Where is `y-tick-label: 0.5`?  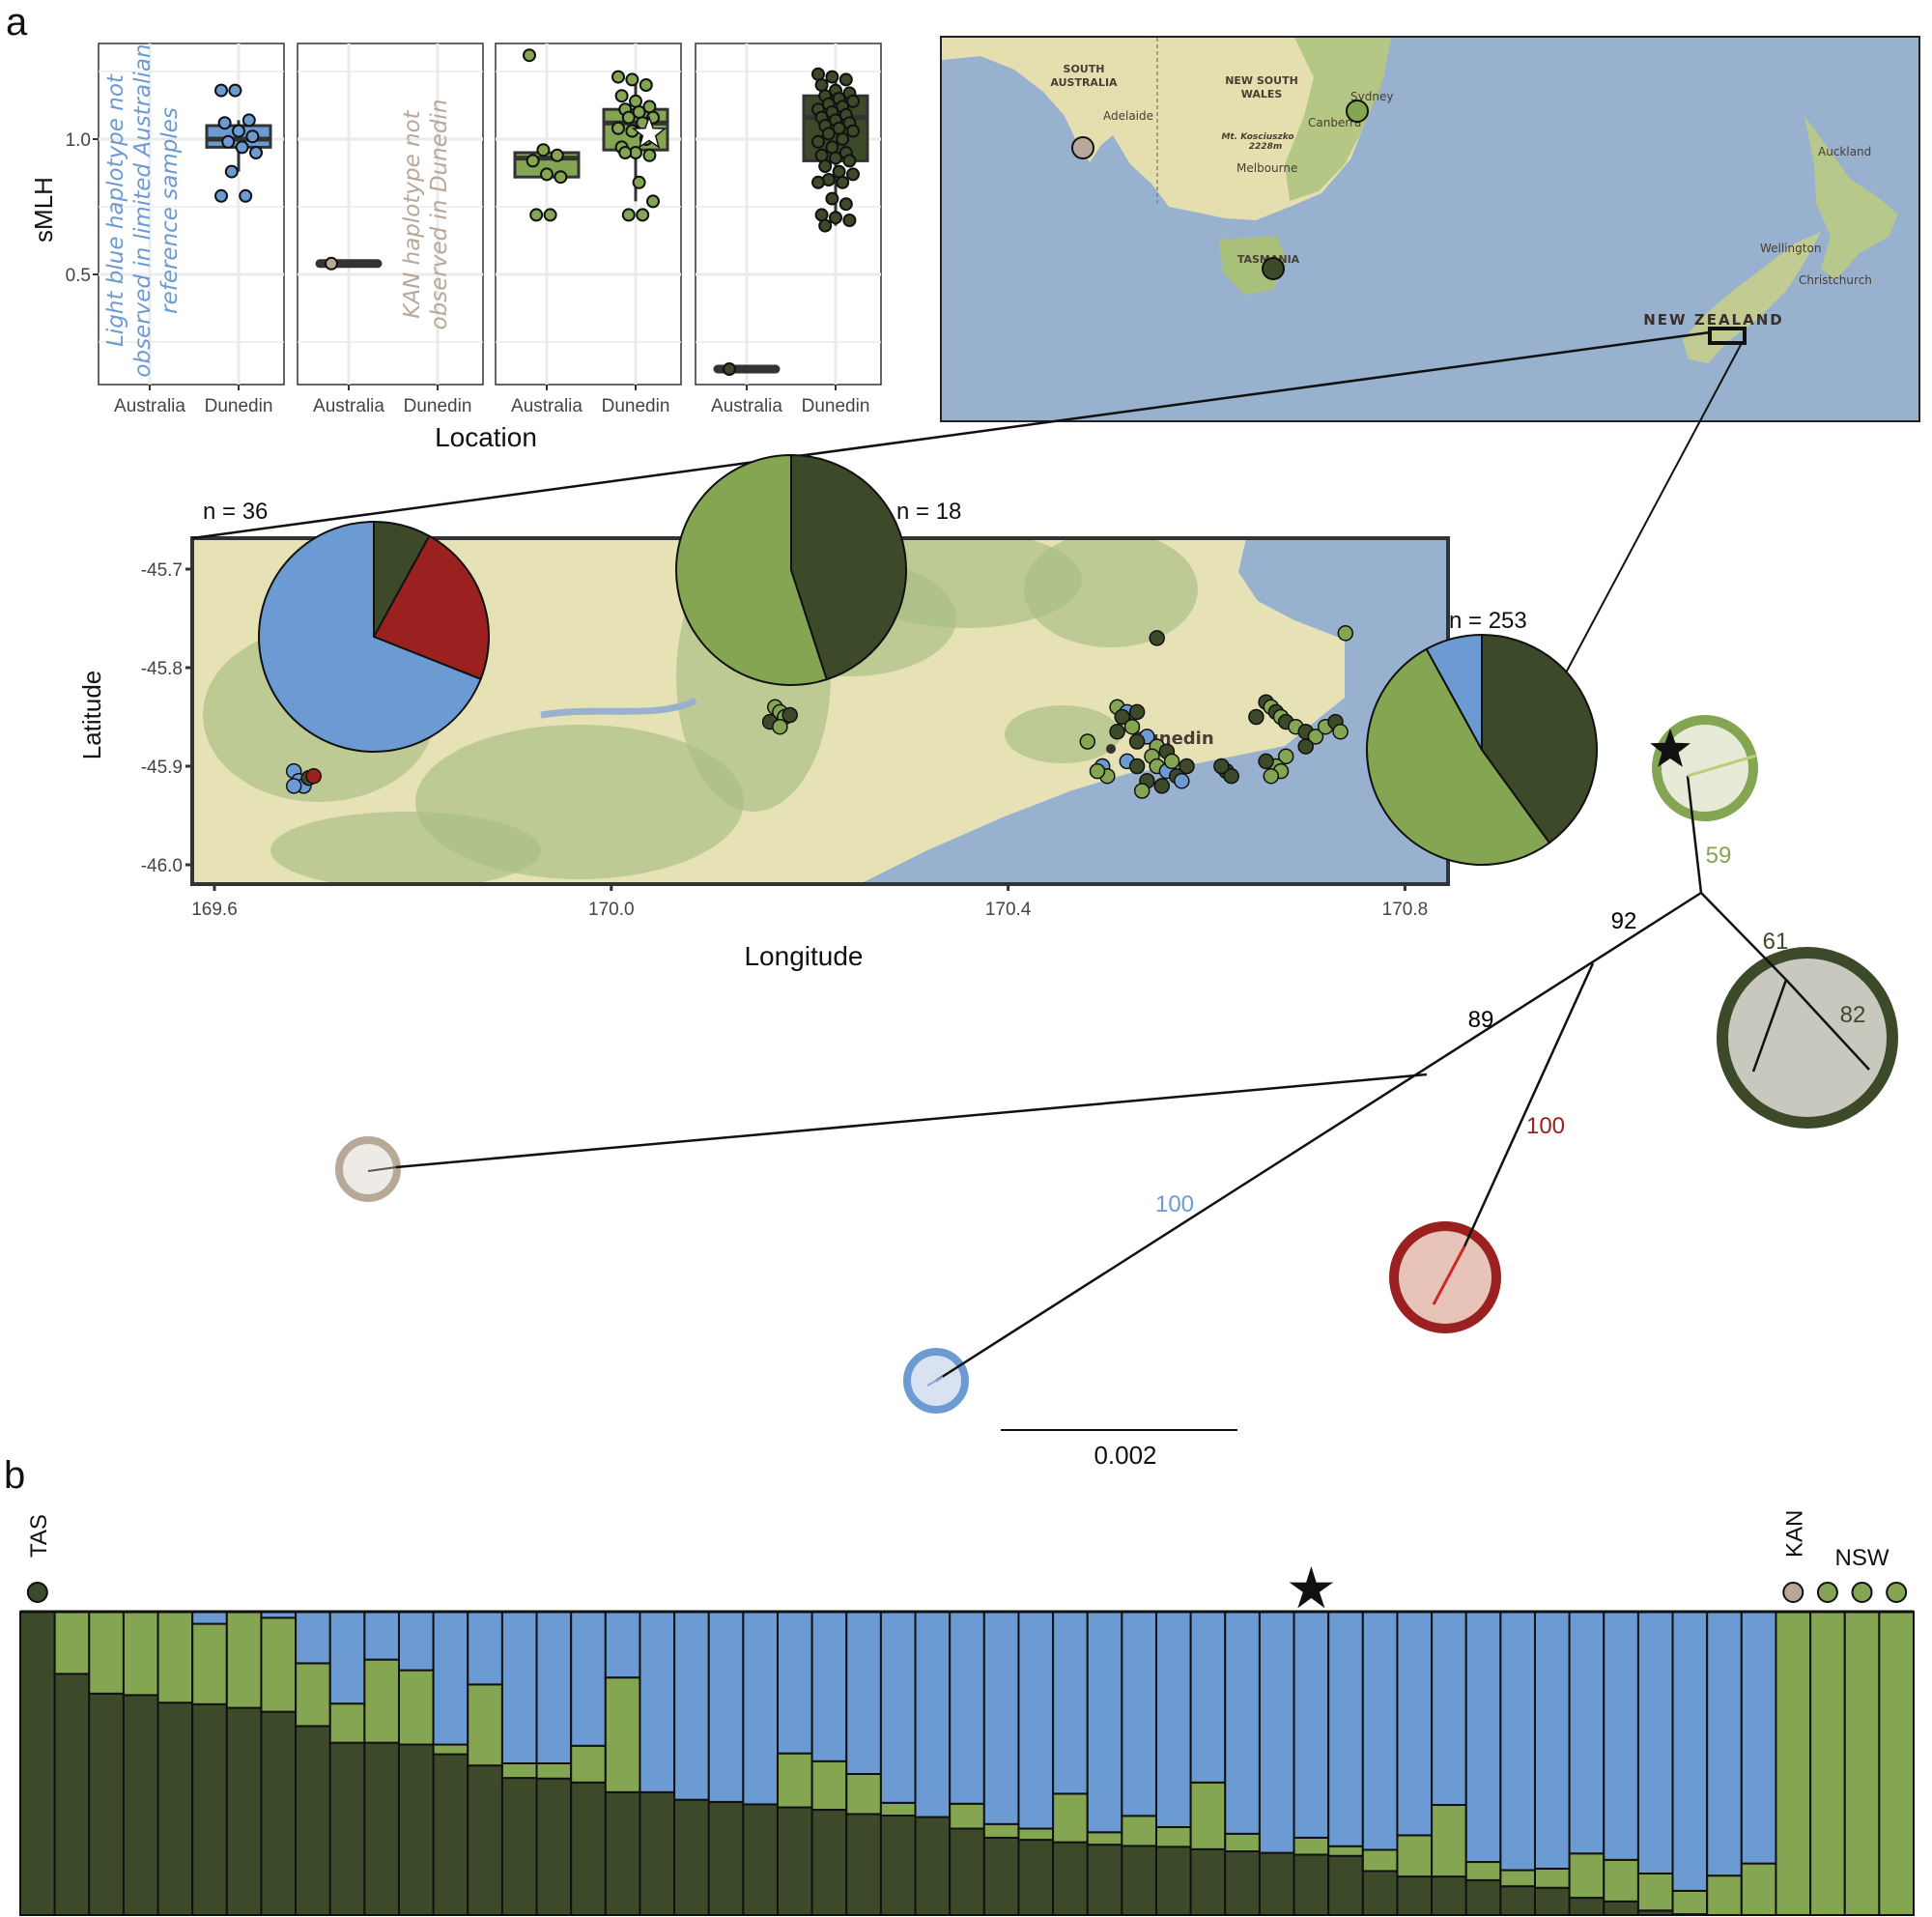
y-tick-label: 0.5 is located at coordinates (78, 276).